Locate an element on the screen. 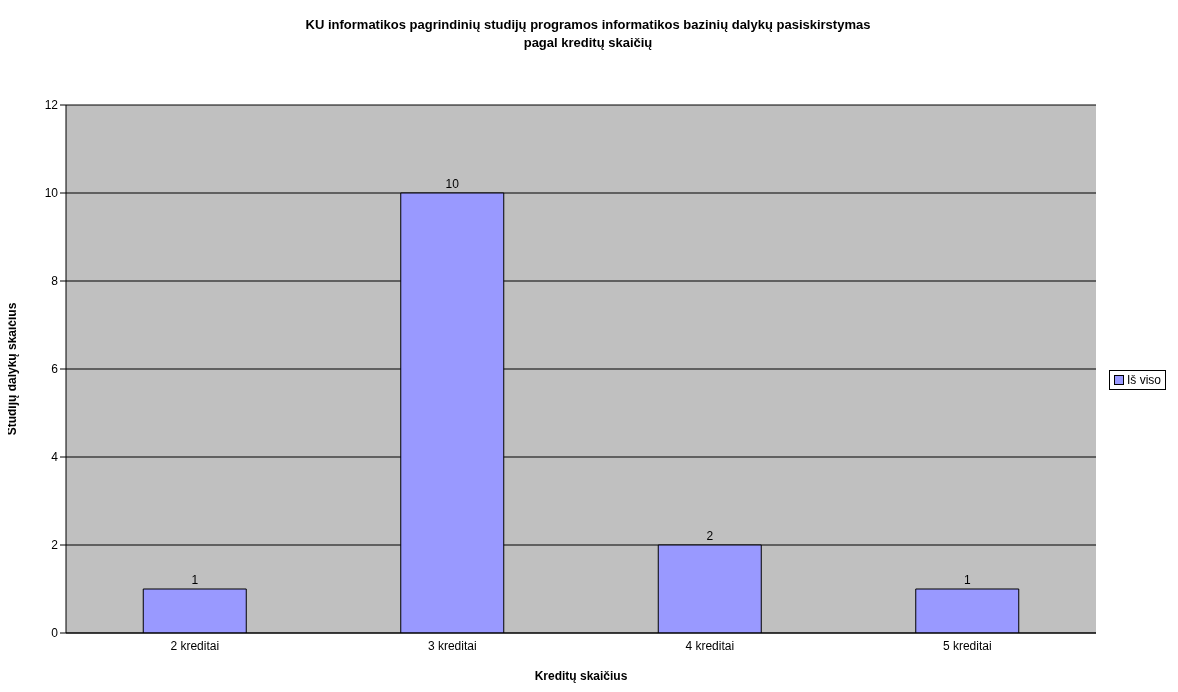 Image resolution: width=1178 pixels, height=692 pixels. y-tick-label: 0 is located at coordinates (55, 633).